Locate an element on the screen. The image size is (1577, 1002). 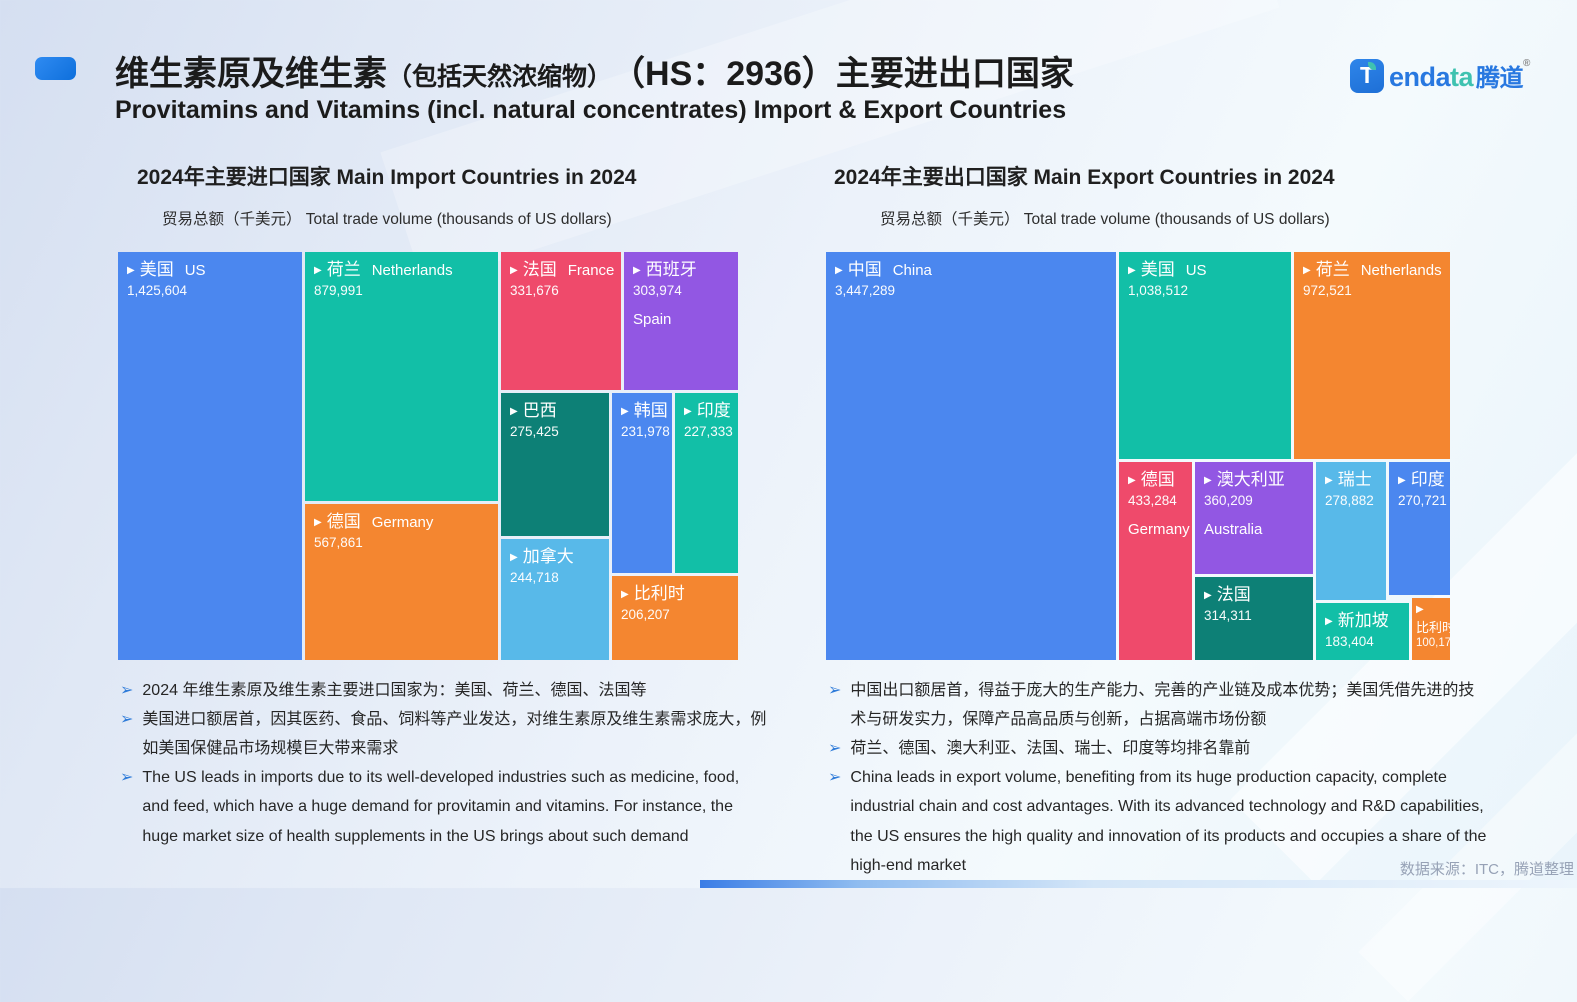
logo-leaf-icon is located at coordinates (1372, 65).